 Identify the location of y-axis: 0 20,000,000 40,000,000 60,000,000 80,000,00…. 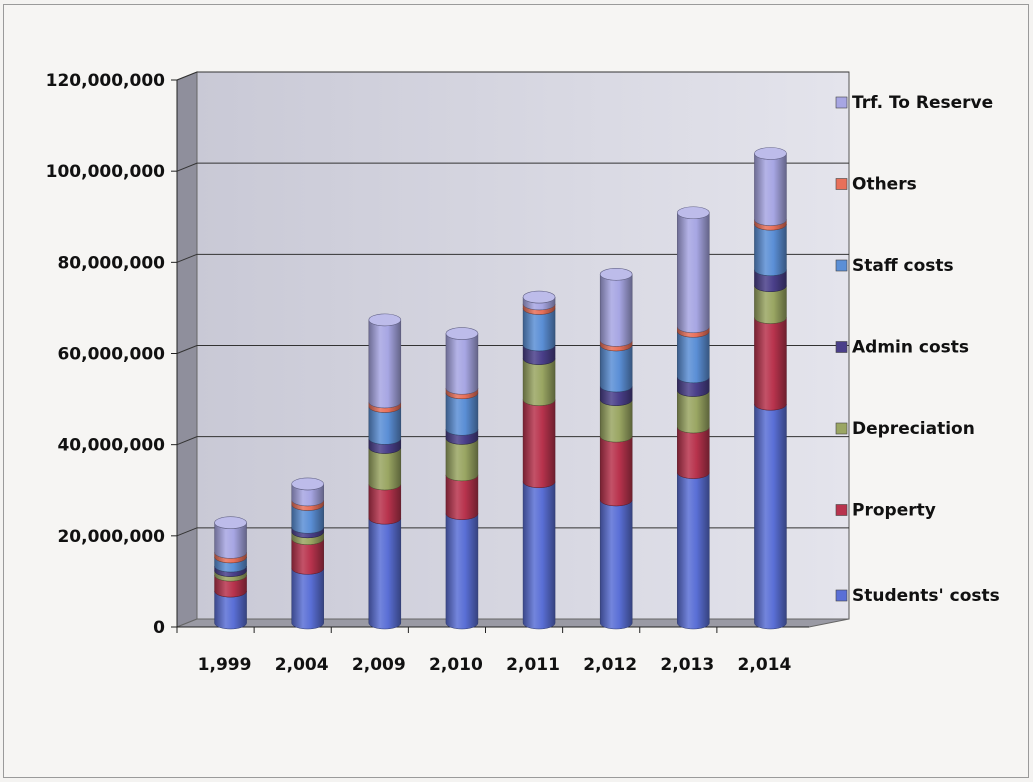
(112, 354).